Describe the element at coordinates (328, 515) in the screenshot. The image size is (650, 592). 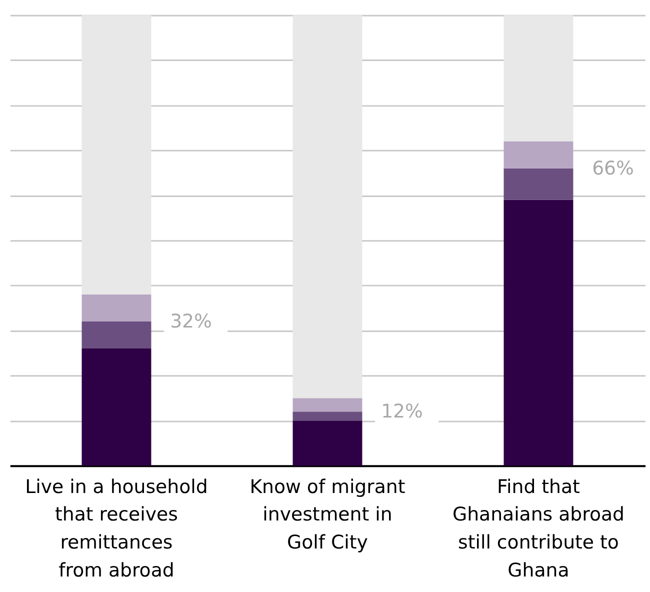
I see `x-tick-label: Know of migrant investment in Golf City` at that location.